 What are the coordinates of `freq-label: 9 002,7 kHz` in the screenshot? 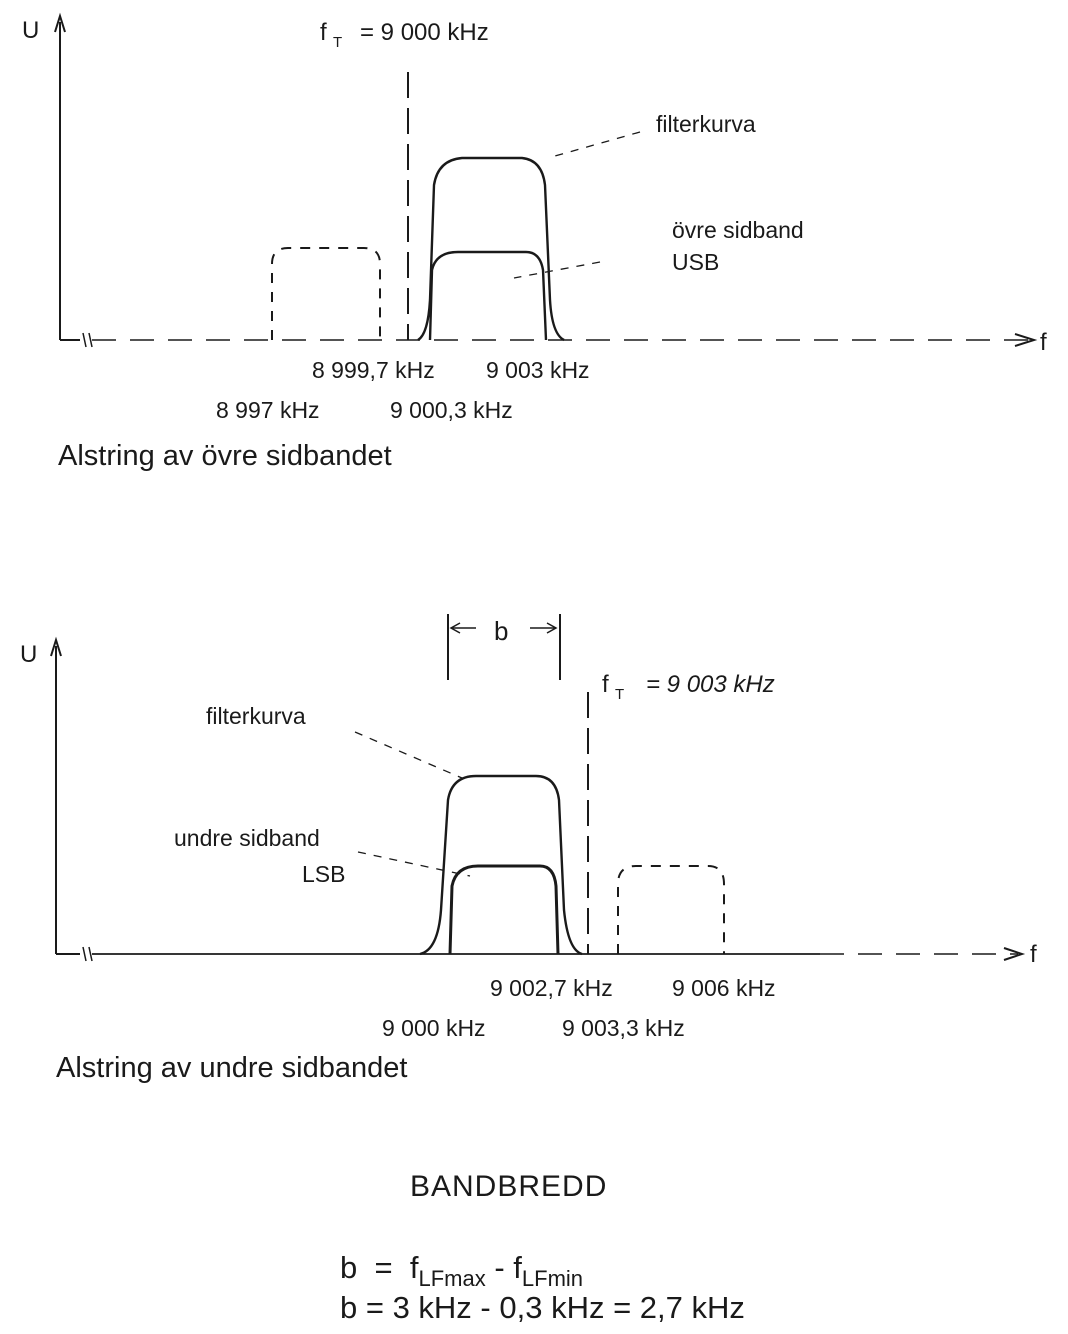 It's located at (551, 988).